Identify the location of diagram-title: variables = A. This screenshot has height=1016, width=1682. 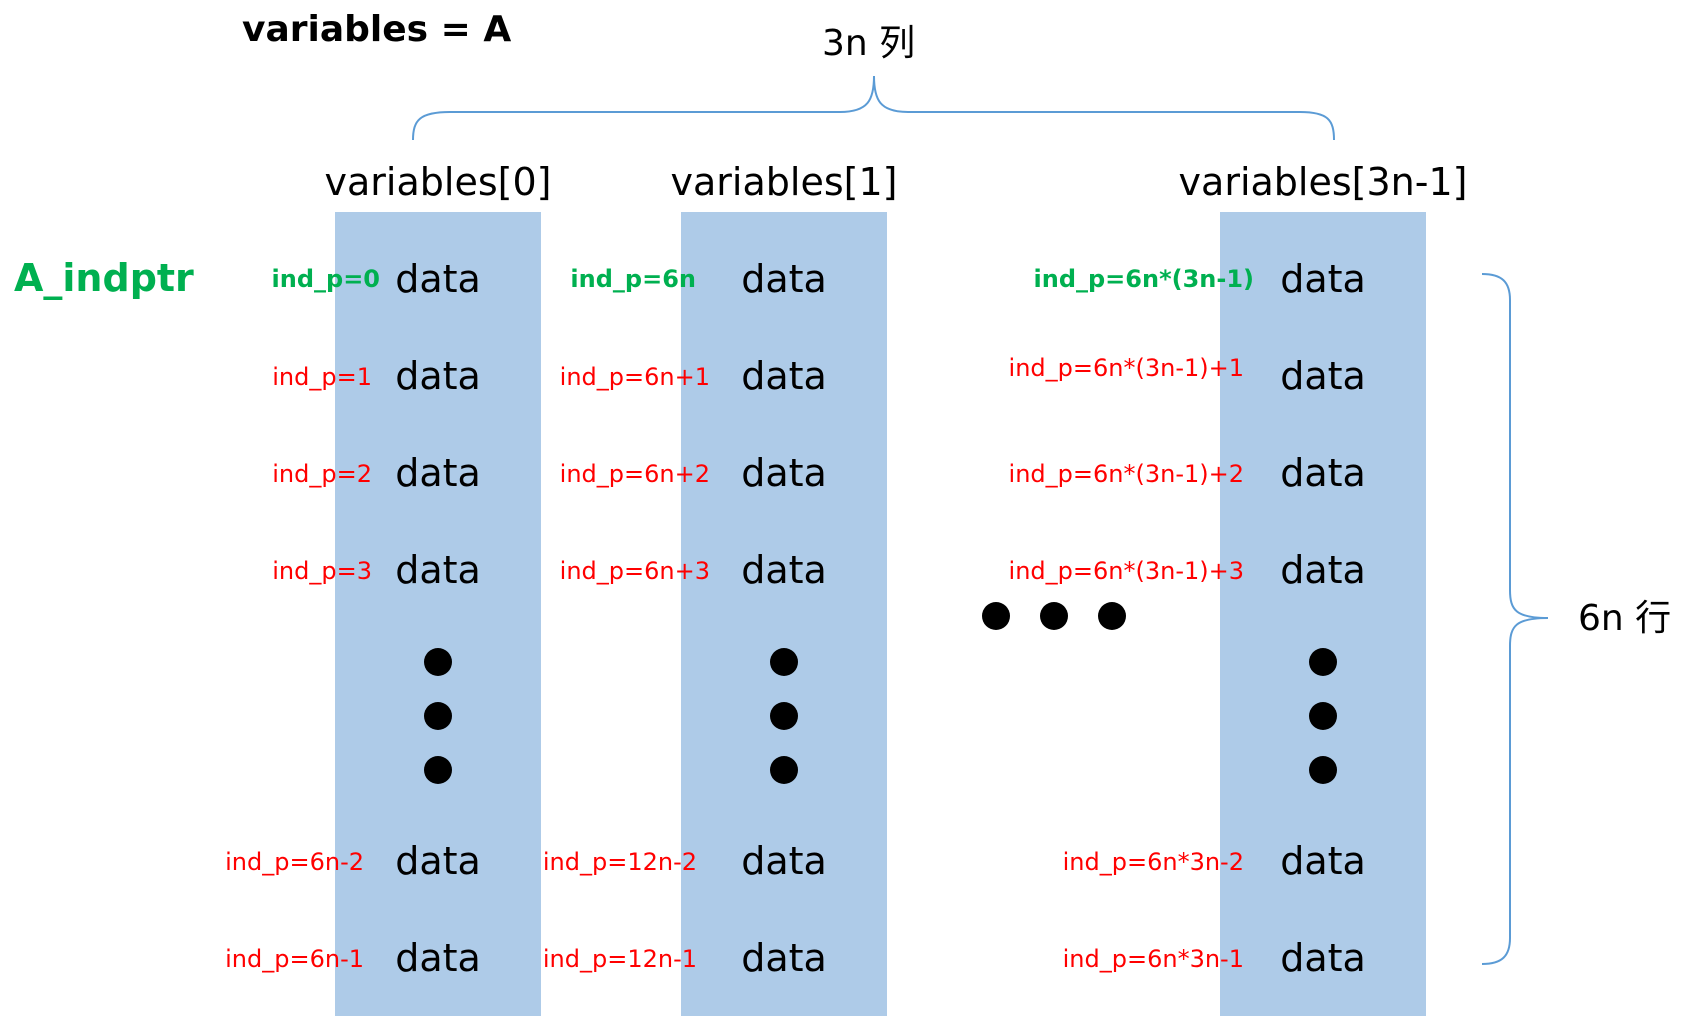
(377, 29).